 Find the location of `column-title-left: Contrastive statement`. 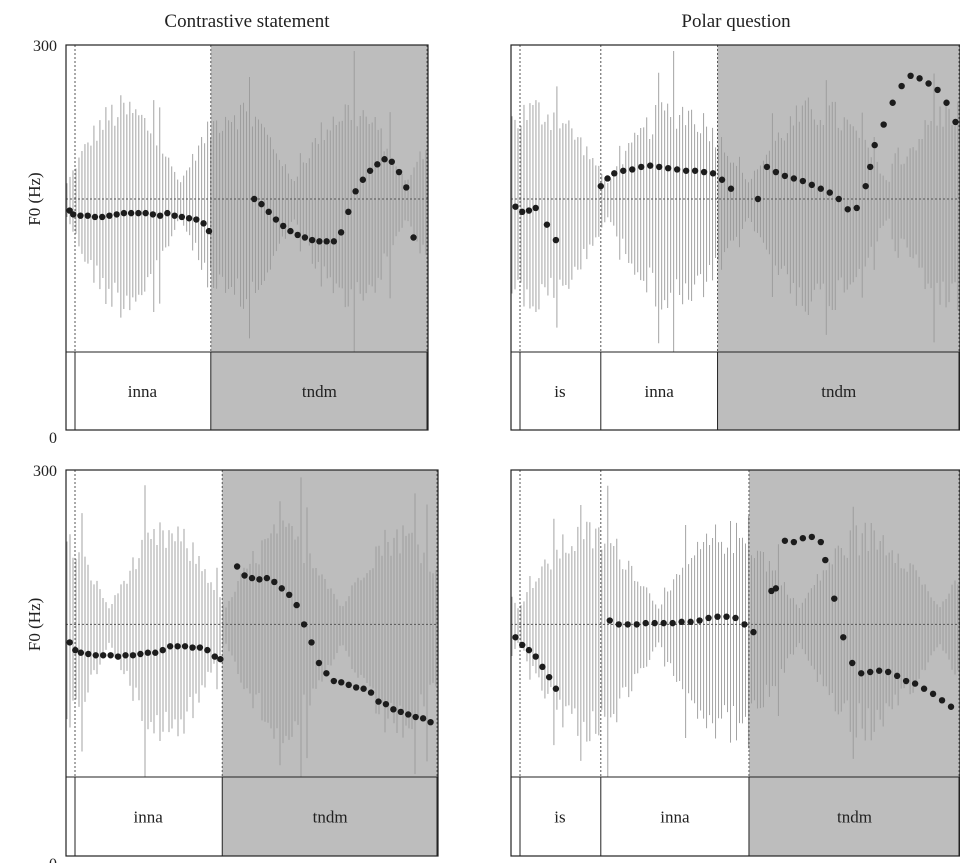

column-title-left: Contrastive statement is located at coordinates (247, 21).